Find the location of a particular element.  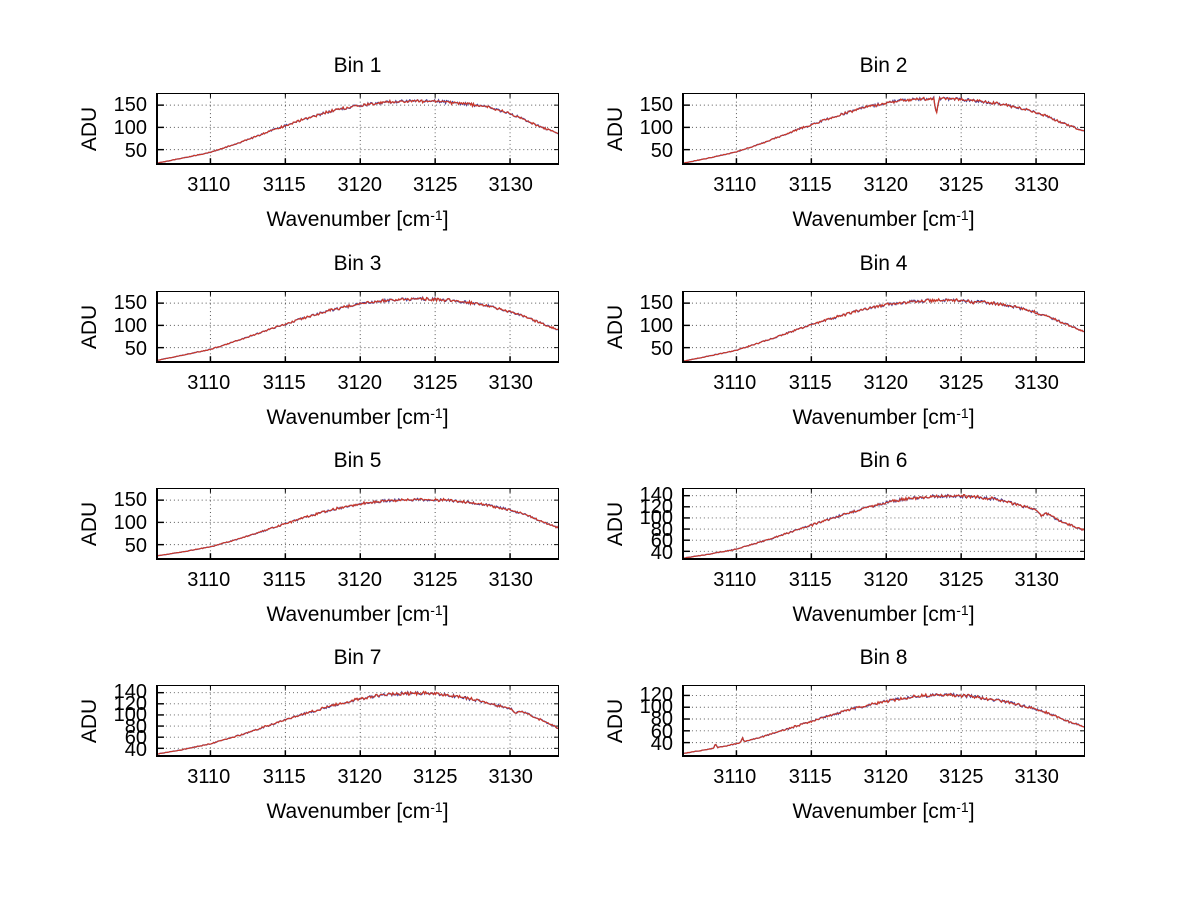

plot-title: Bin 7 is located at coordinates (357, 657).